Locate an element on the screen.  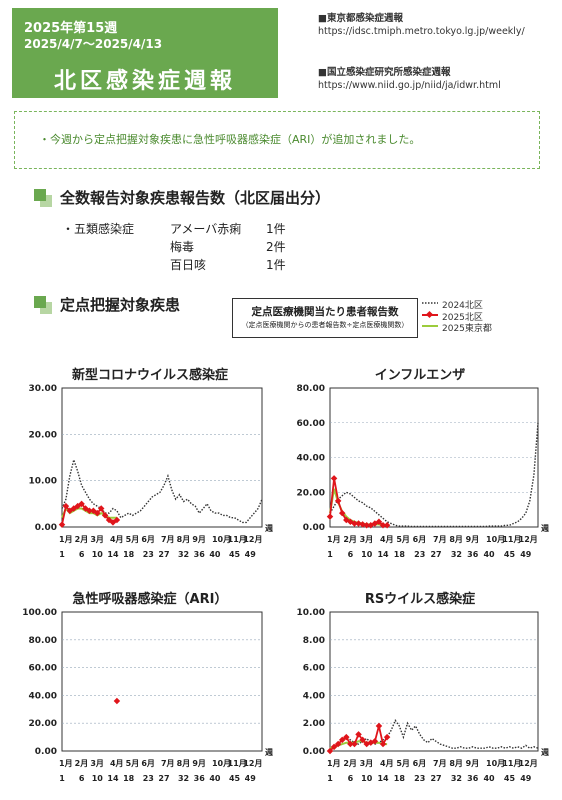
x-week-label: 18 is located at coordinates (129, 554).